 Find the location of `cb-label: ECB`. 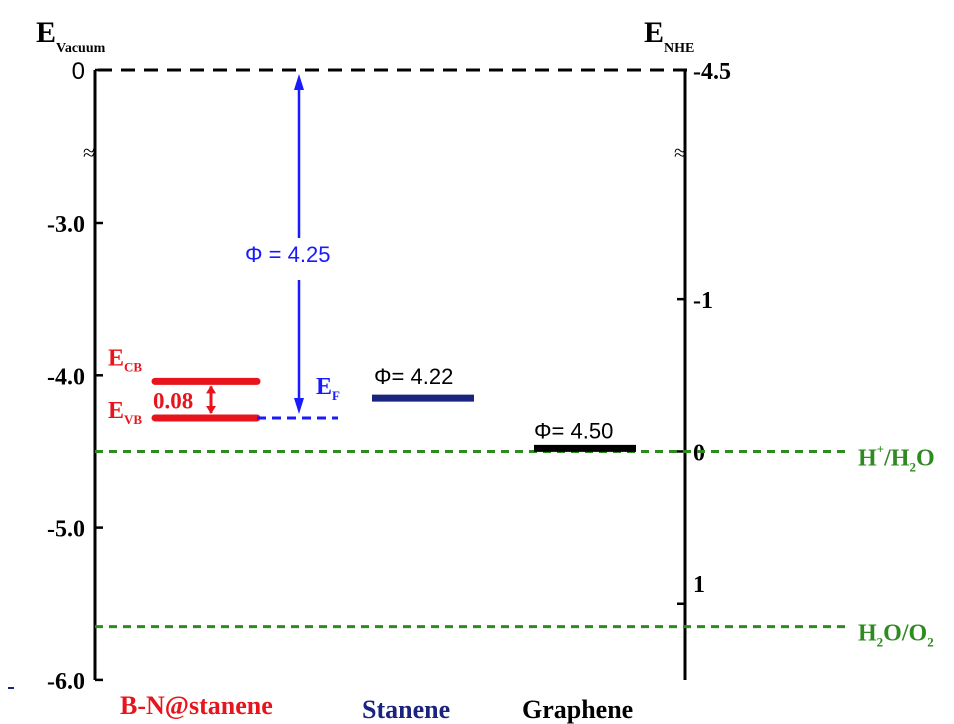

cb-label: ECB is located at coordinates (125, 359).